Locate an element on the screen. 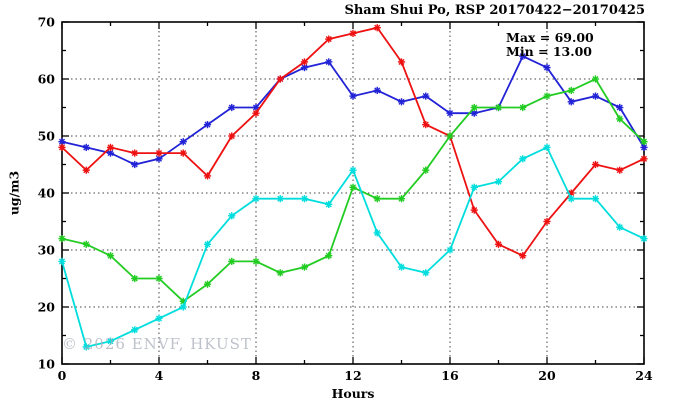 This screenshot has width=674, height=409. watermark: © 2026 ENVF, HKUST is located at coordinates (157, 344).